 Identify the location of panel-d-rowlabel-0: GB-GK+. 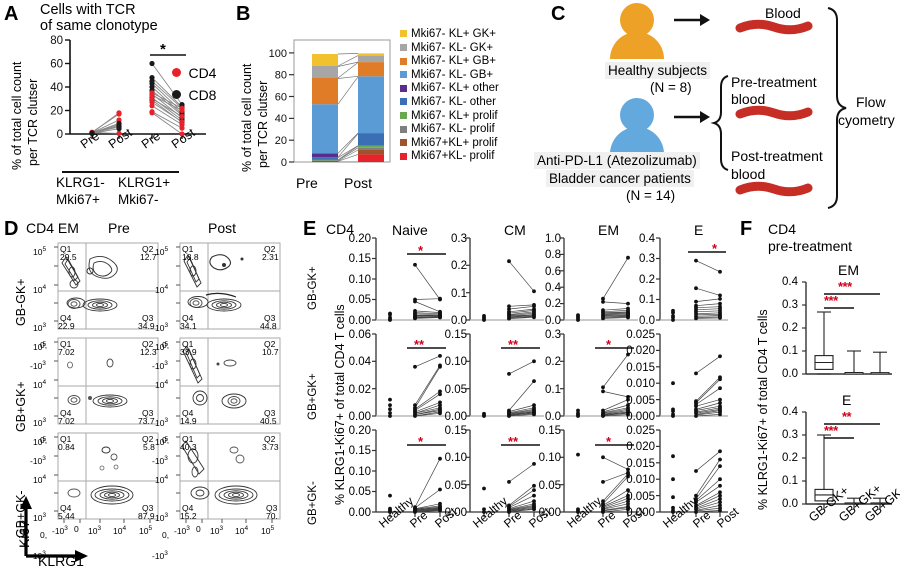
(21, 302).